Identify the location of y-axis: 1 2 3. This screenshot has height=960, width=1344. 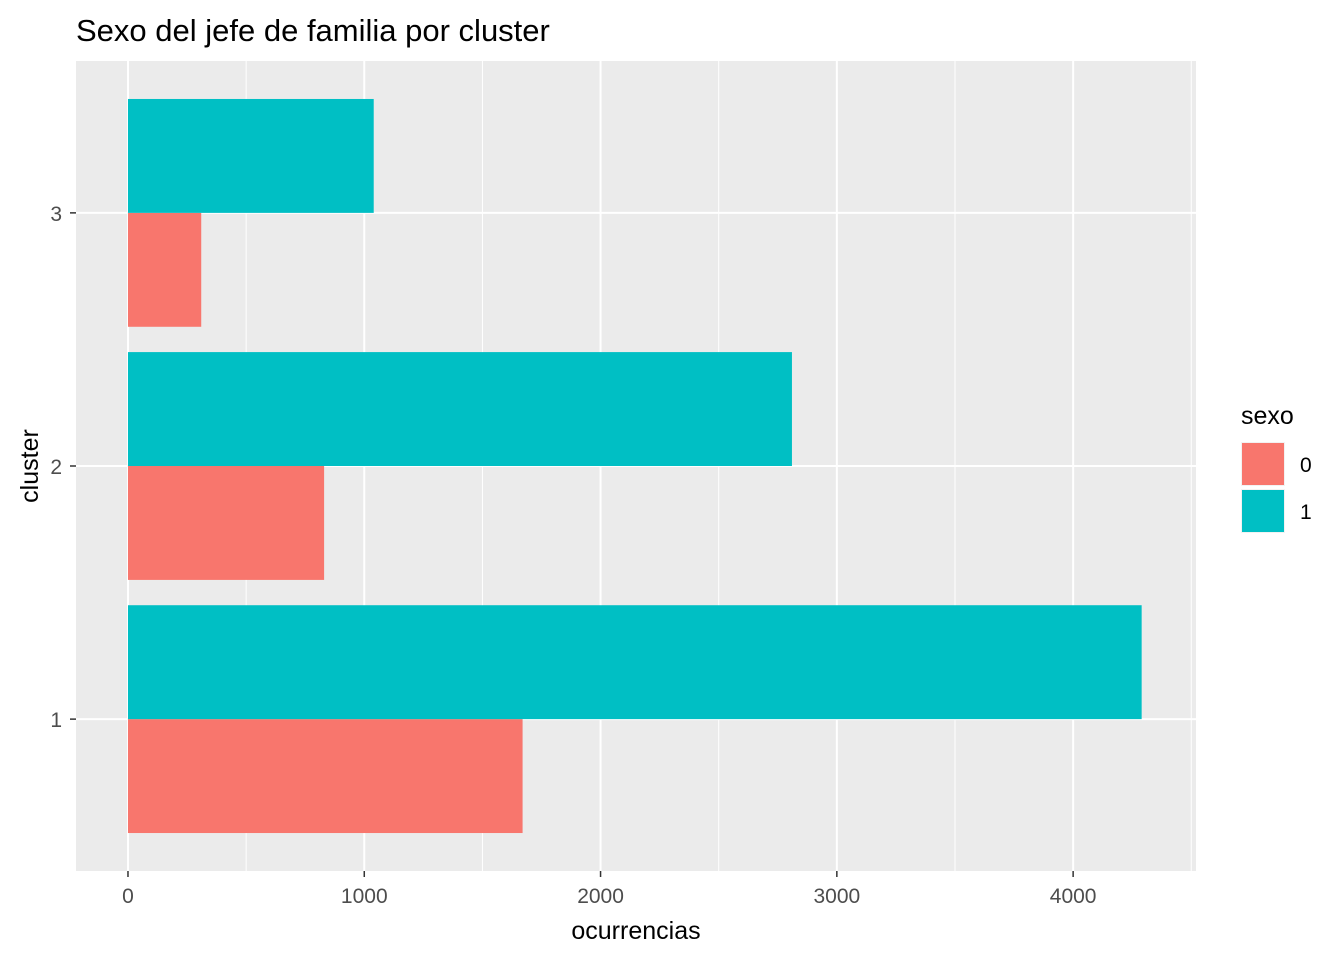
(63, 467).